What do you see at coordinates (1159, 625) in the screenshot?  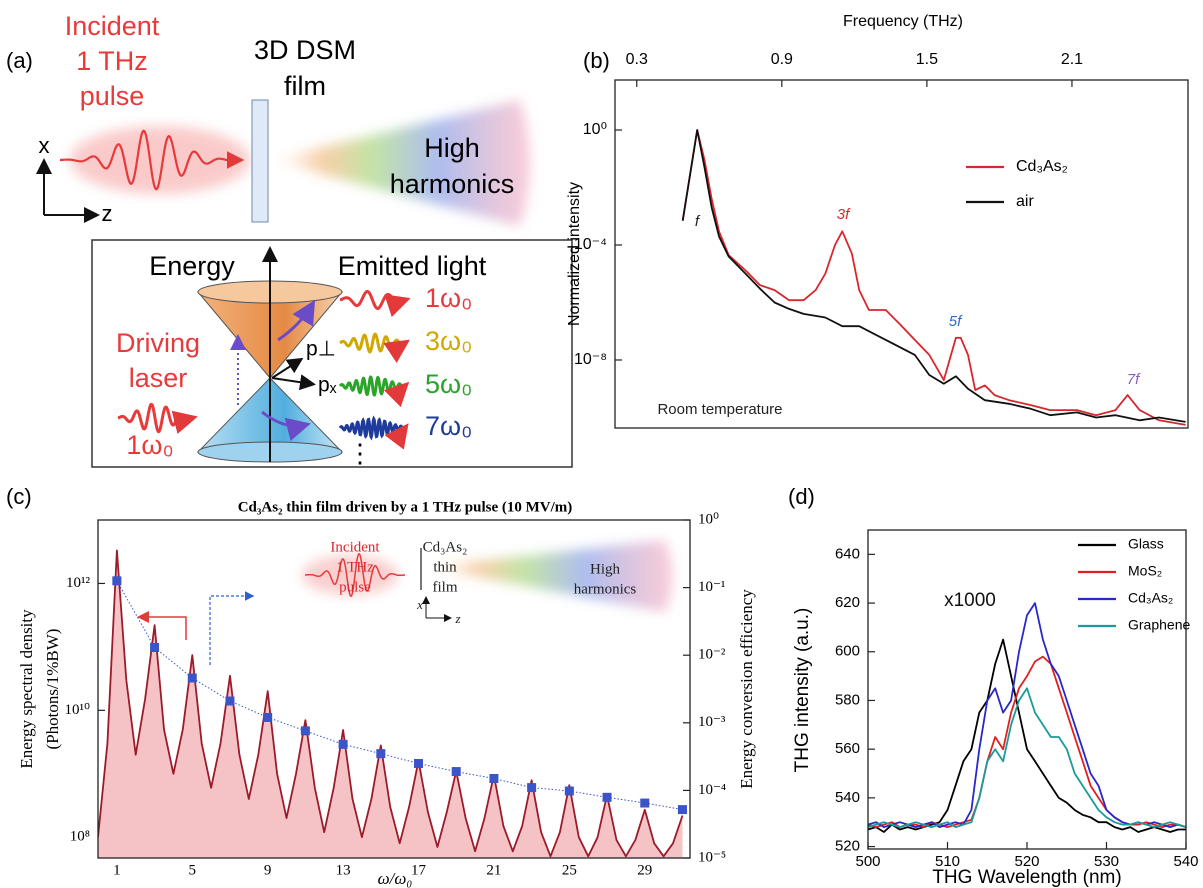 I see `legend-label: Graphene` at bounding box center [1159, 625].